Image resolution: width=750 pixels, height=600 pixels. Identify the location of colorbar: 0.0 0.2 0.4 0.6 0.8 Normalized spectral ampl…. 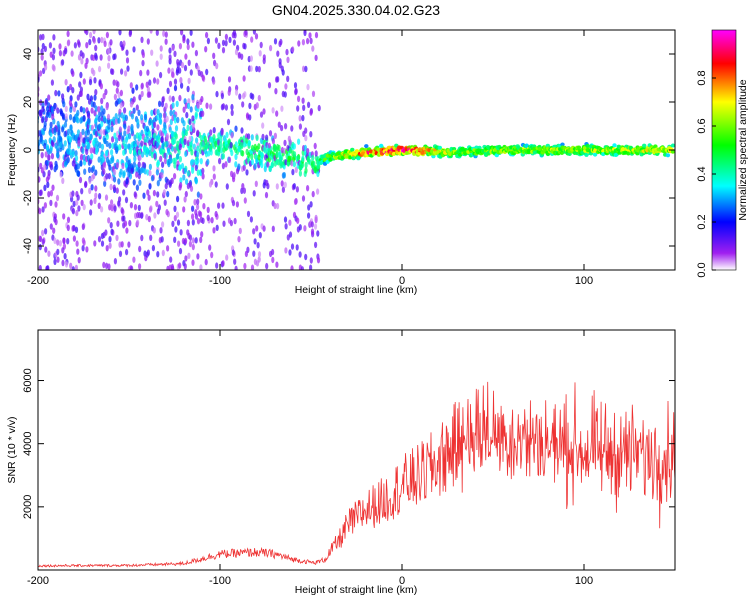
(722, 153).